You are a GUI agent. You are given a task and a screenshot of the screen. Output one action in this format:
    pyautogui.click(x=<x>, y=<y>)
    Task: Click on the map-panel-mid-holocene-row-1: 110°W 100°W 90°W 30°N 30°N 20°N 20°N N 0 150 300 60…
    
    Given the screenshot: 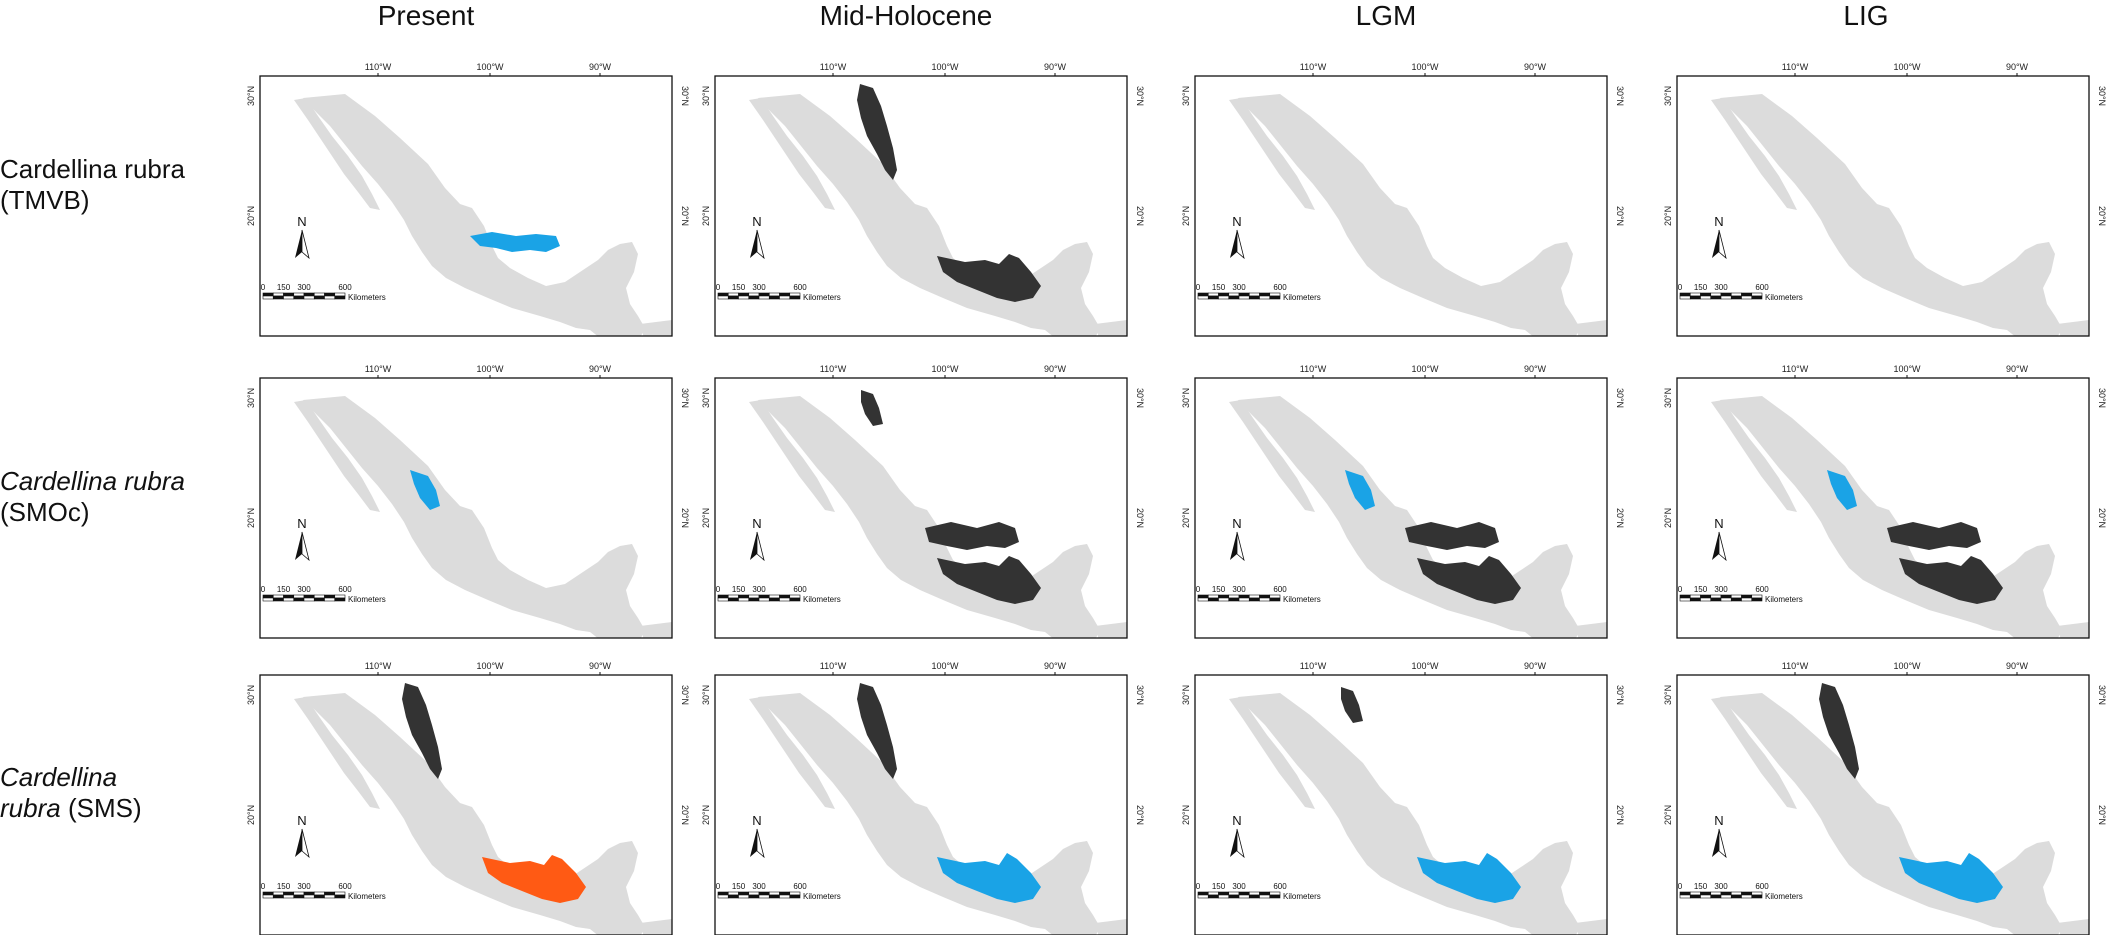 What is the action you would take?
    pyautogui.click(x=929, y=196)
    